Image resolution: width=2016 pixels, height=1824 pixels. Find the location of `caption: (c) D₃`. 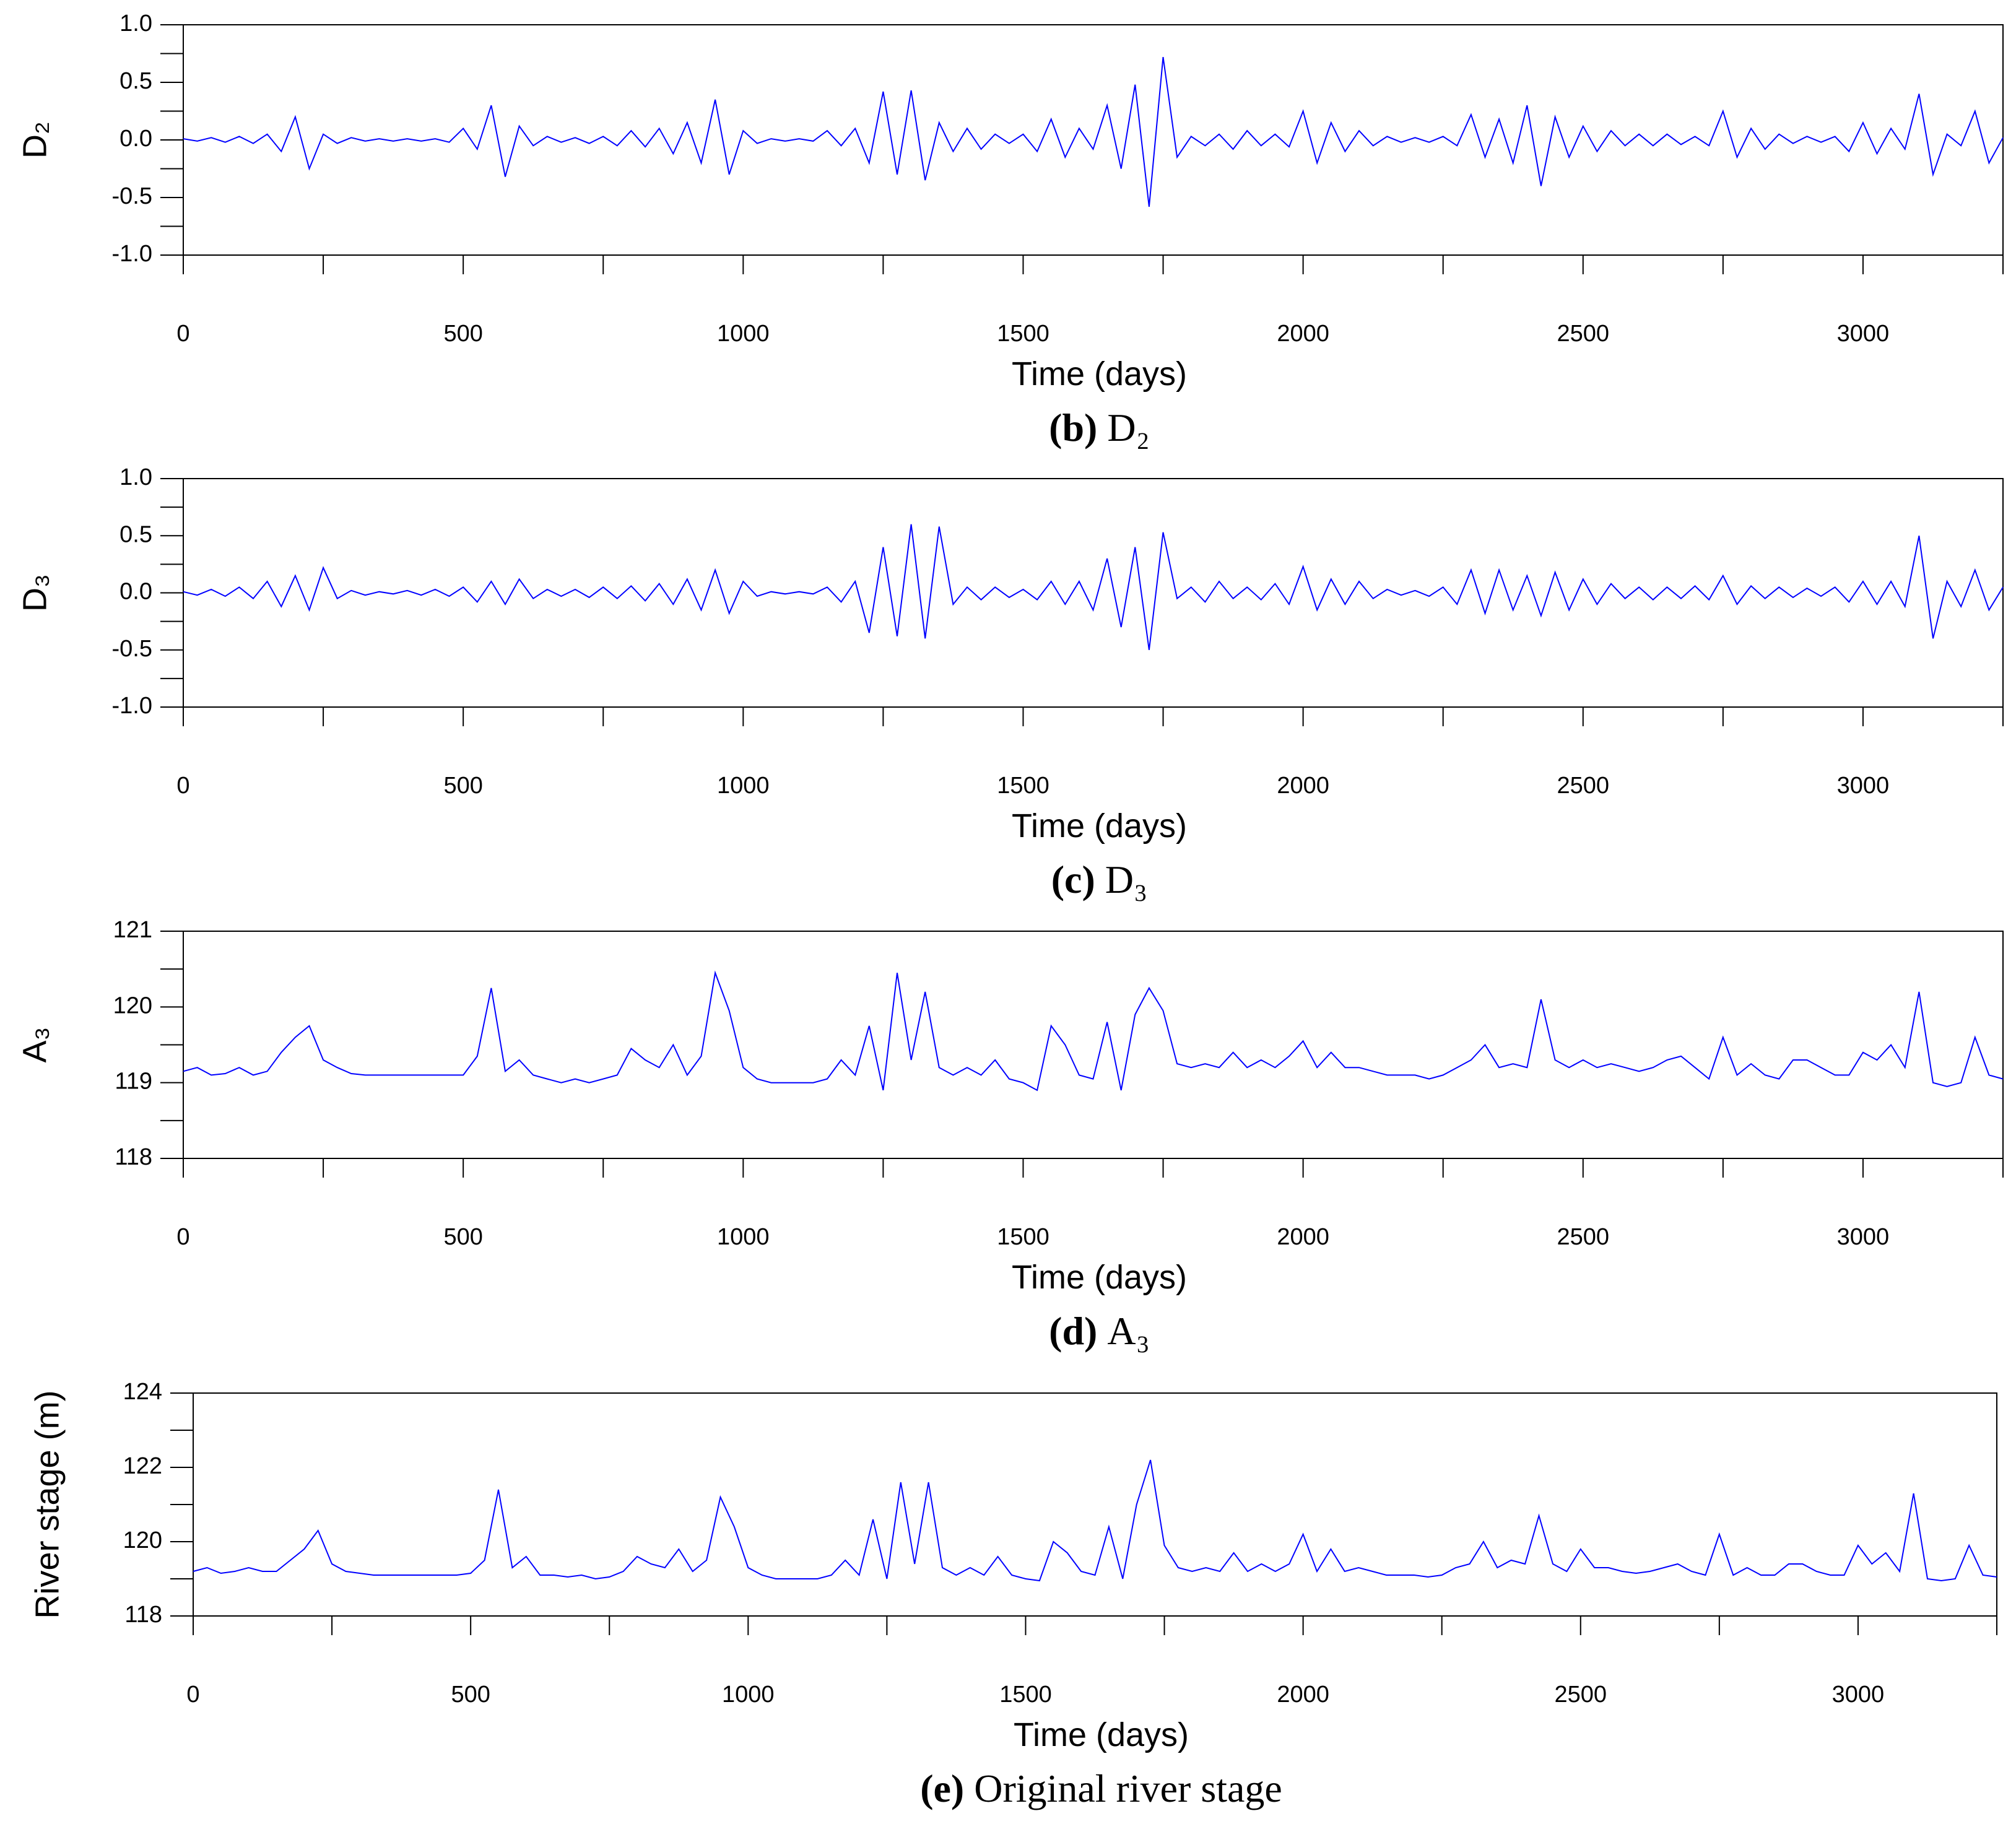

caption: (c) D₃ is located at coordinates (1099, 879).